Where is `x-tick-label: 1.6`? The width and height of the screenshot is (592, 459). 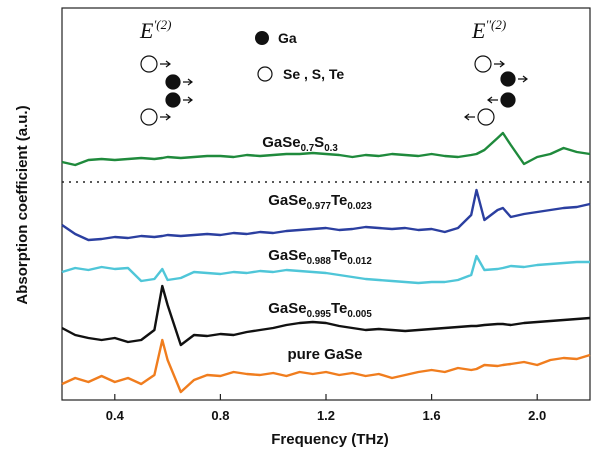
x-tick-label: 1.6 is located at coordinates (432, 415).